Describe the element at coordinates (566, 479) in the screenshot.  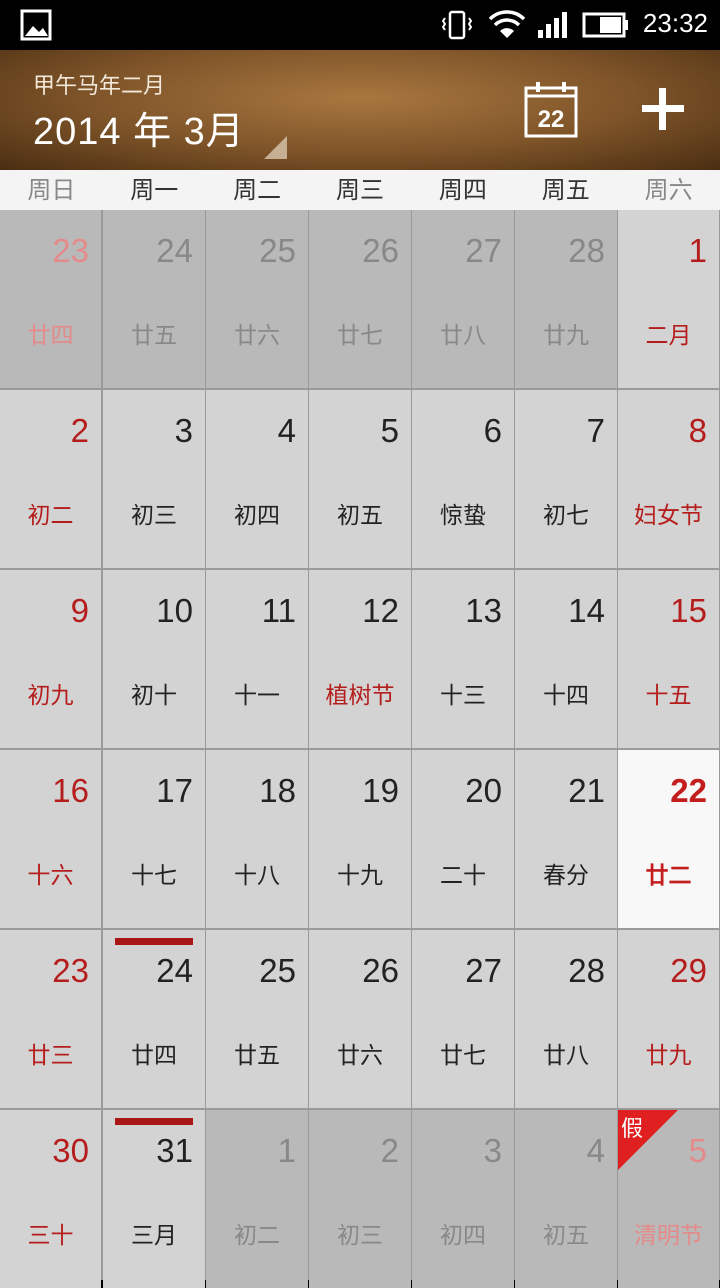
I see `day-cell: 7 初七` at that location.